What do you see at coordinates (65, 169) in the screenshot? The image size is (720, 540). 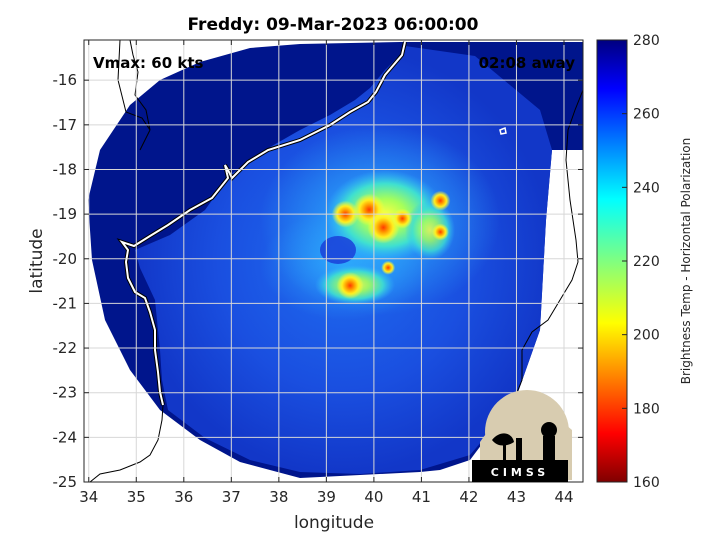 I see `y-tick-label: -18` at bounding box center [65, 169].